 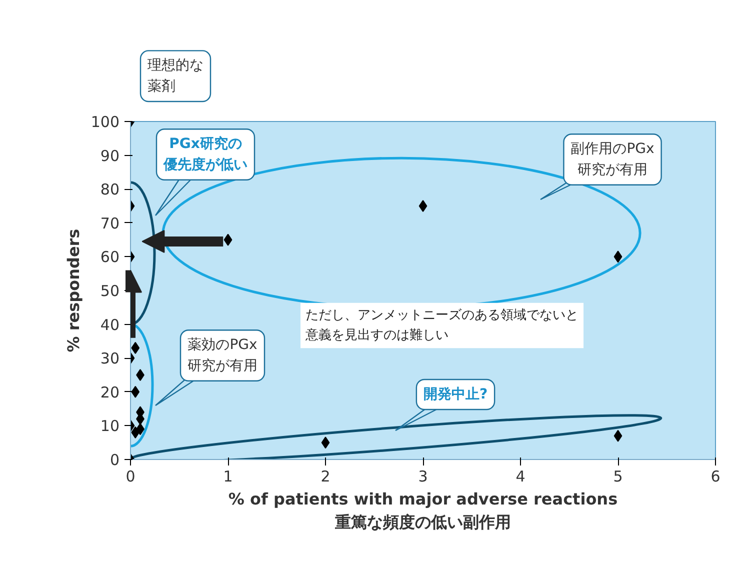 What do you see at coordinates (715, 477) in the screenshot?
I see `x-tick-label: 6` at bounding box center [715, 477].